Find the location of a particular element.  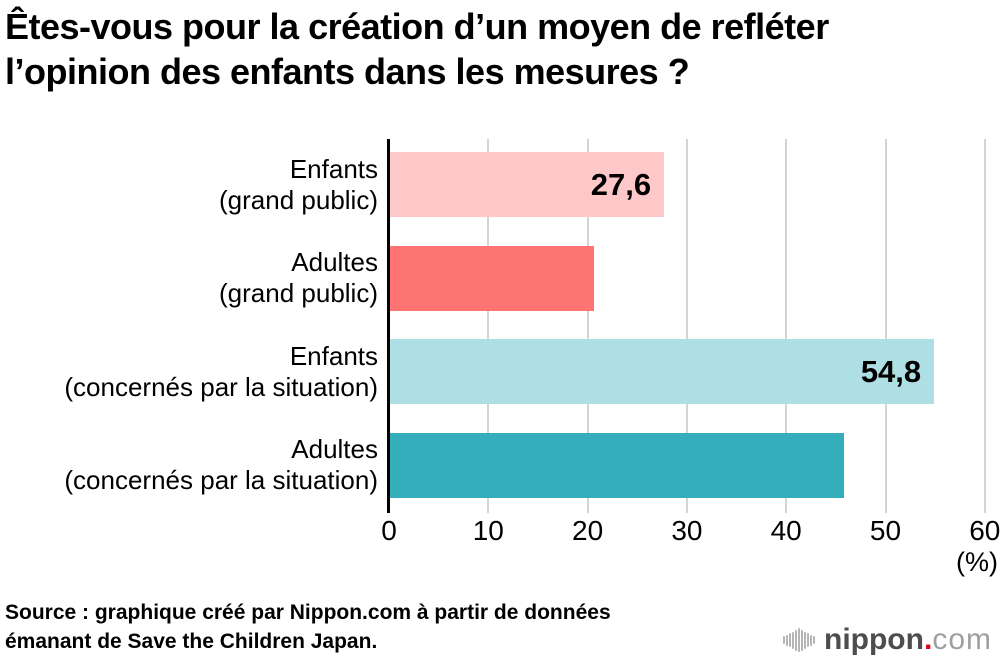

chart-title-line2: l’opinion des enfants dans les mesures ? is located at coordinates (347, 71).